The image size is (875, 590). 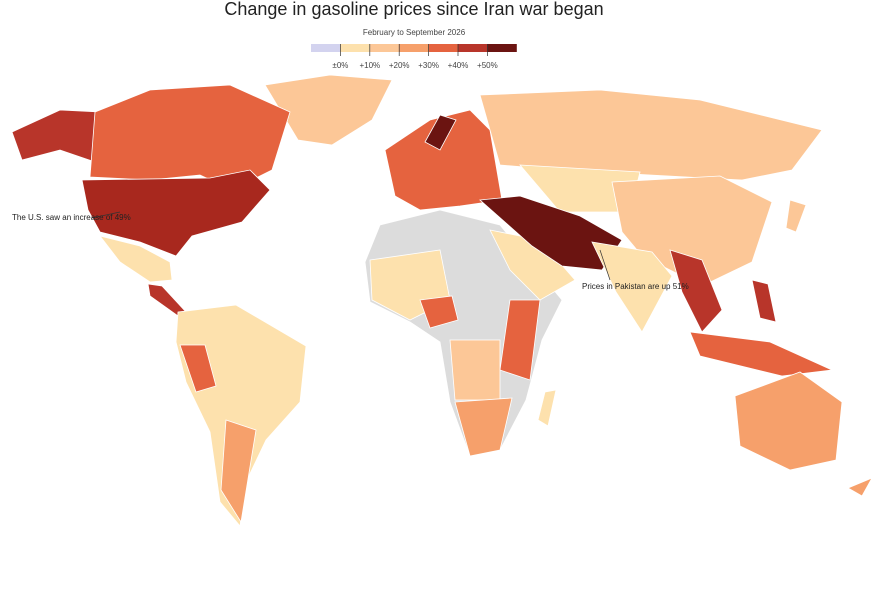 I want to click on japan, so click(x=796, y=216).